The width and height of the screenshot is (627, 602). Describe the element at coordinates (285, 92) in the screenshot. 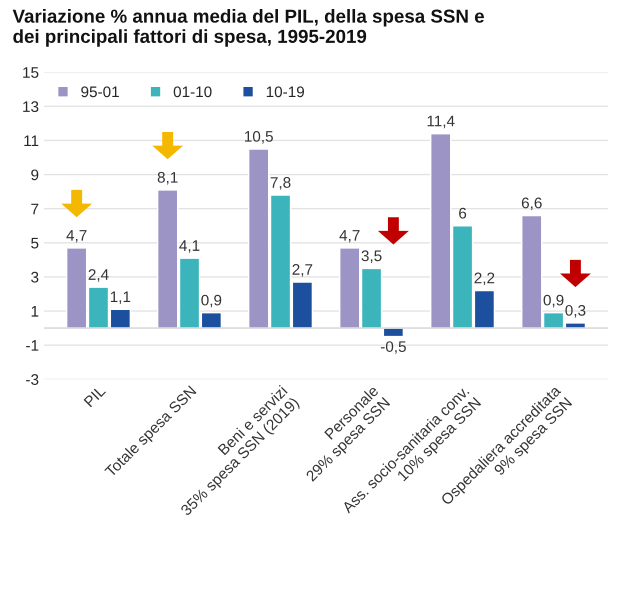

I see `legend-label: 10-19` at that location.